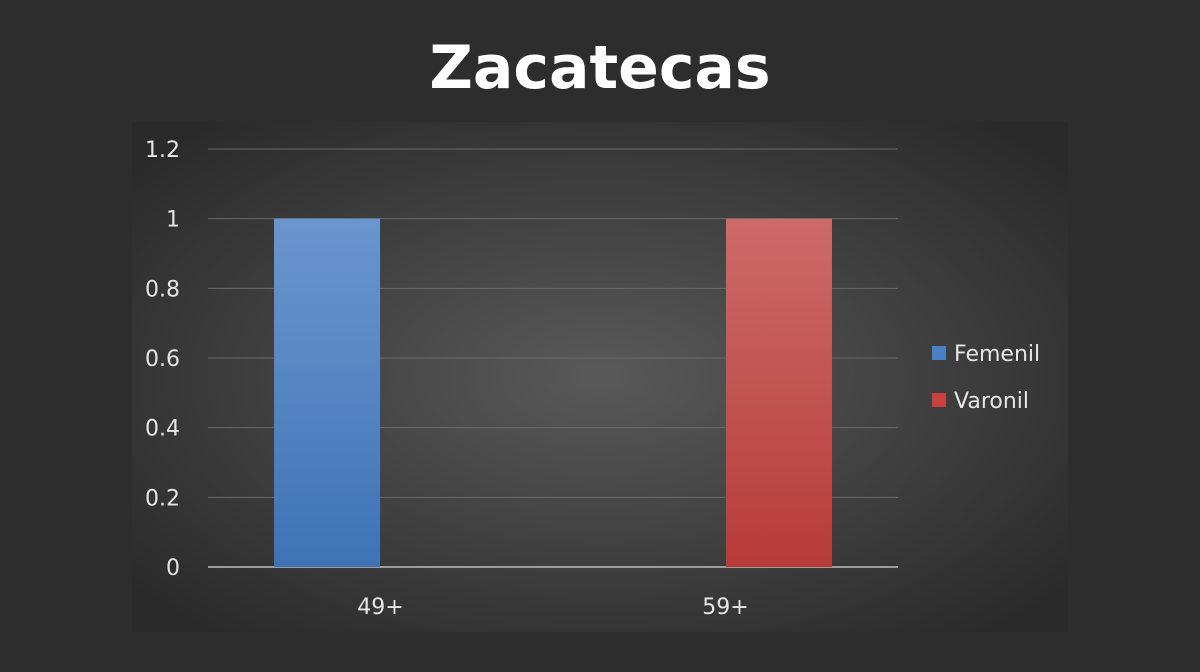  What do you see at coordinates (162, 429) in the screenshot?
I see `y-tick-label: 0.4` at bounding box center [162, 429].